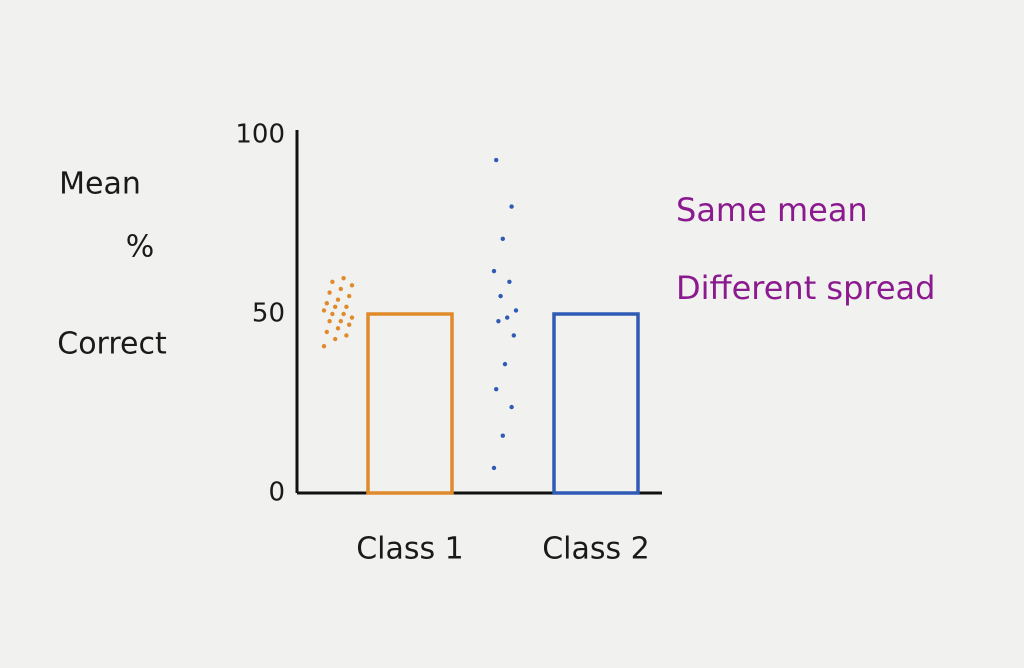 Image resolution: width=1024 pixels, height=668 pixels. Describe the element at coordinates (276, 493) in the screenshot. I see `y-tick-label: 0` at that location.